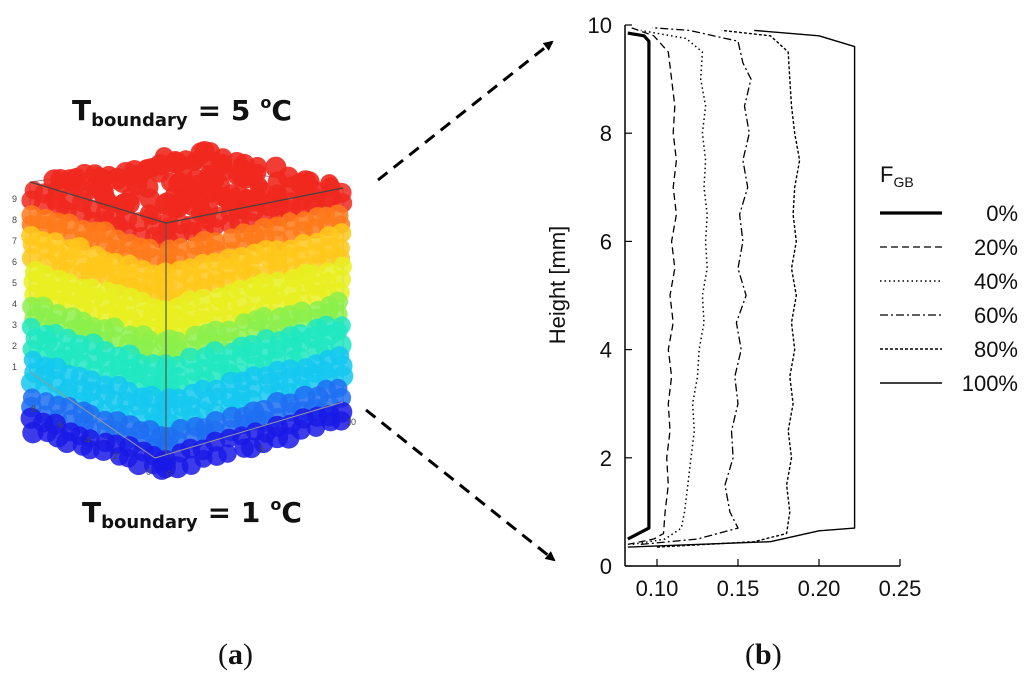 The width and height of the screenshot is (1024, 682). Describe the element at coordinates (235, 654) in the screenshot. I see `panel-a-label: (a)` at that location.